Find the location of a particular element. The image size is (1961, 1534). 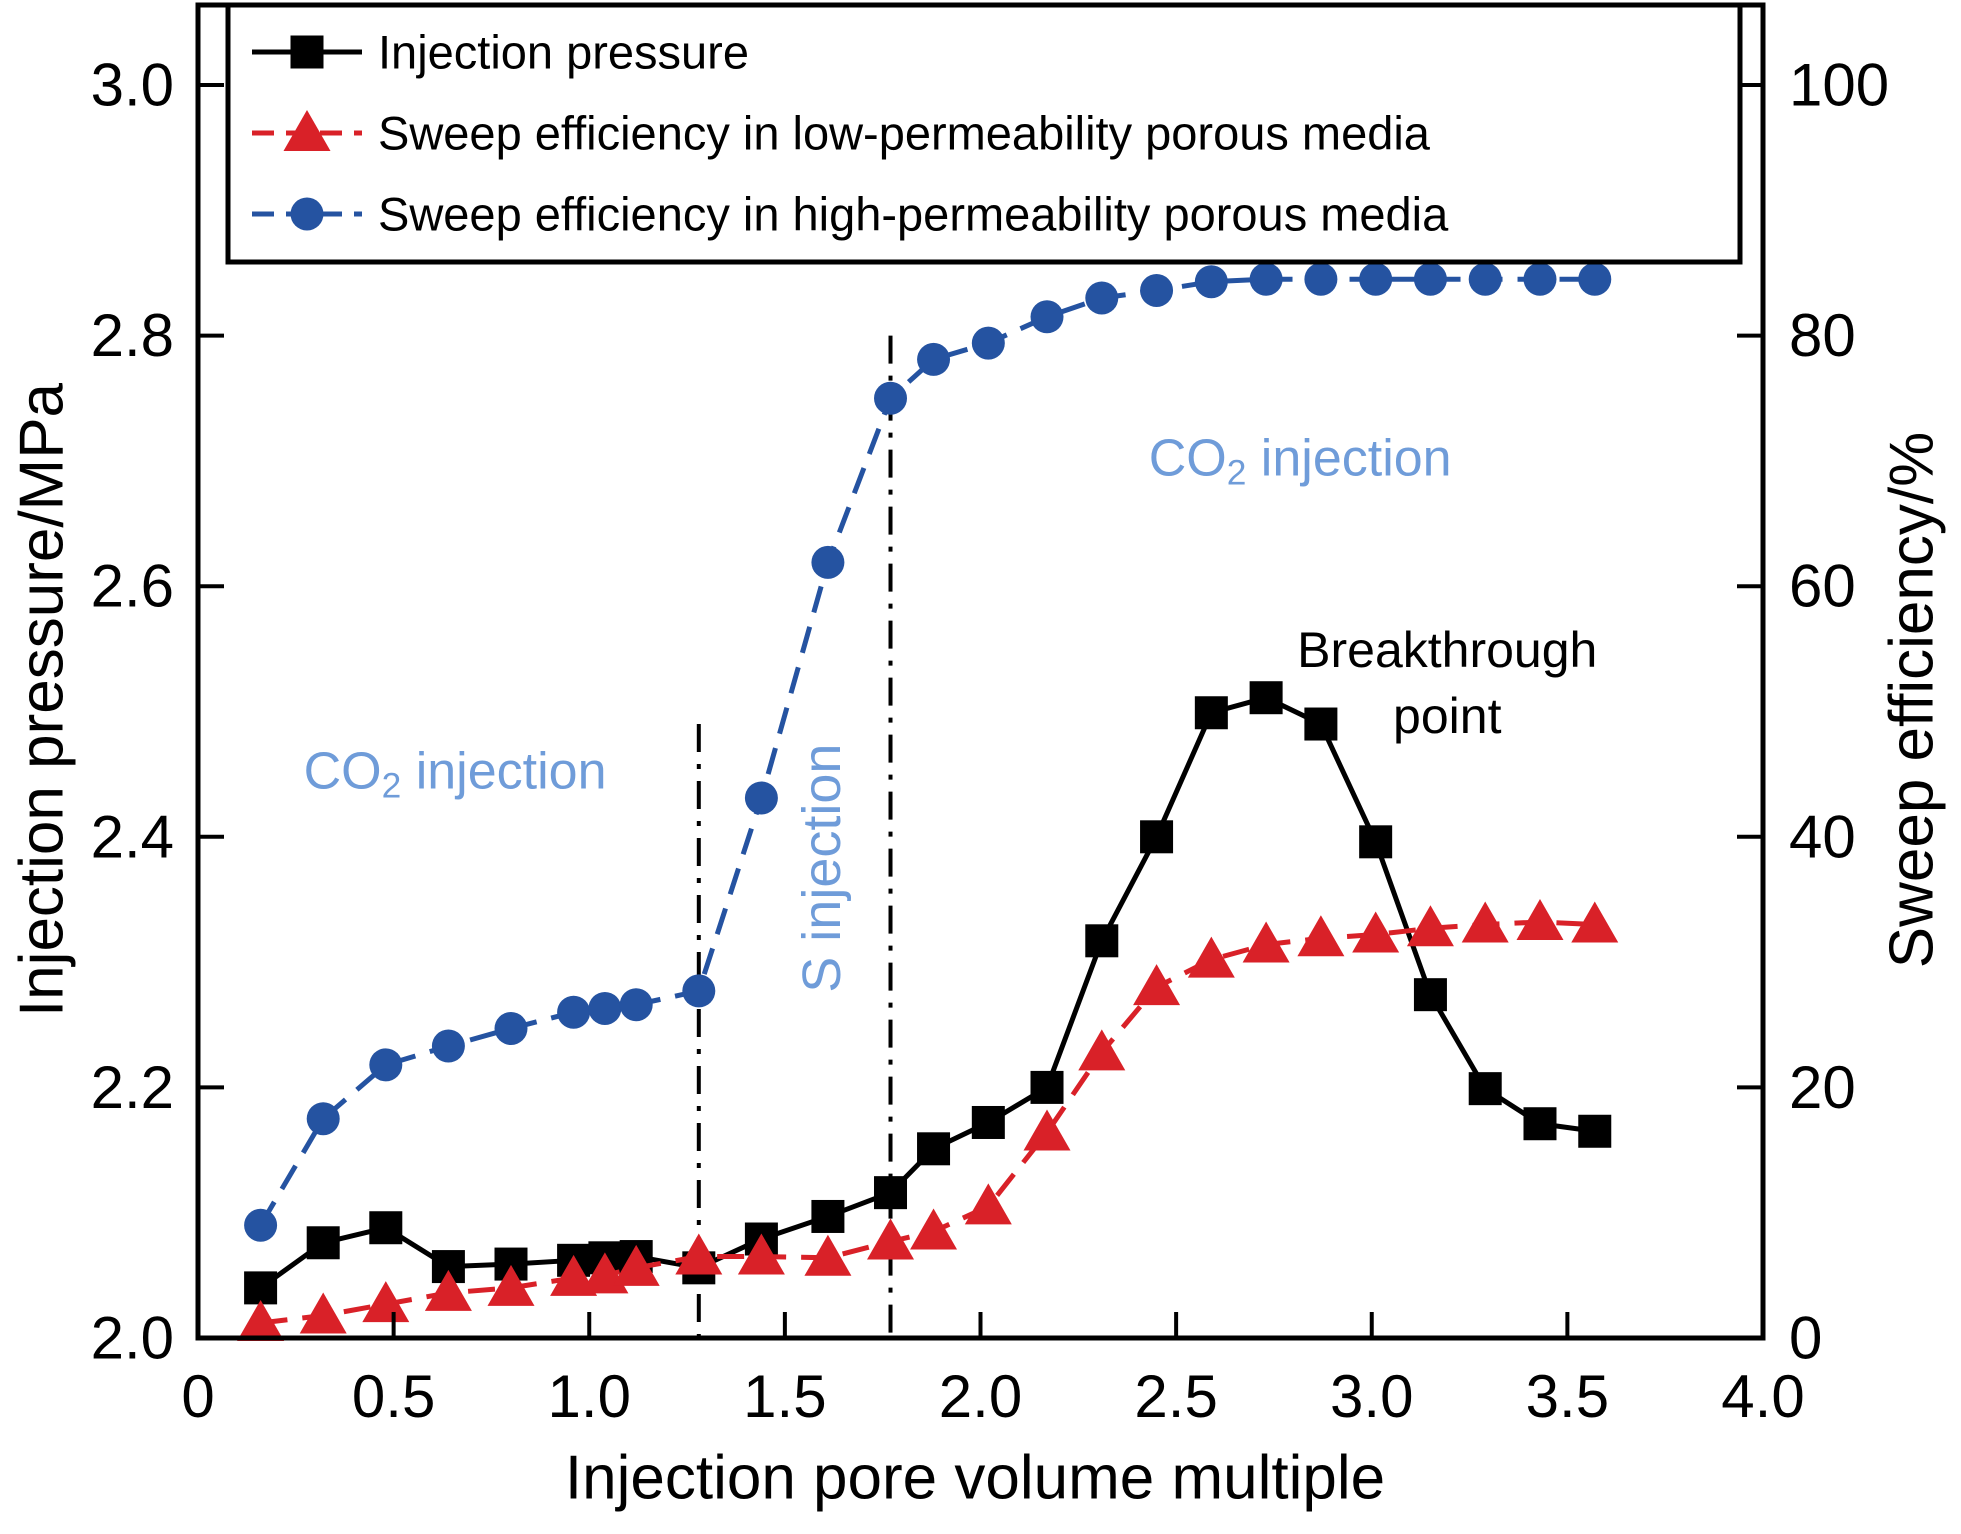

y-axis-left-tick-label: 2.2 is located at coordinates (132, 1087).